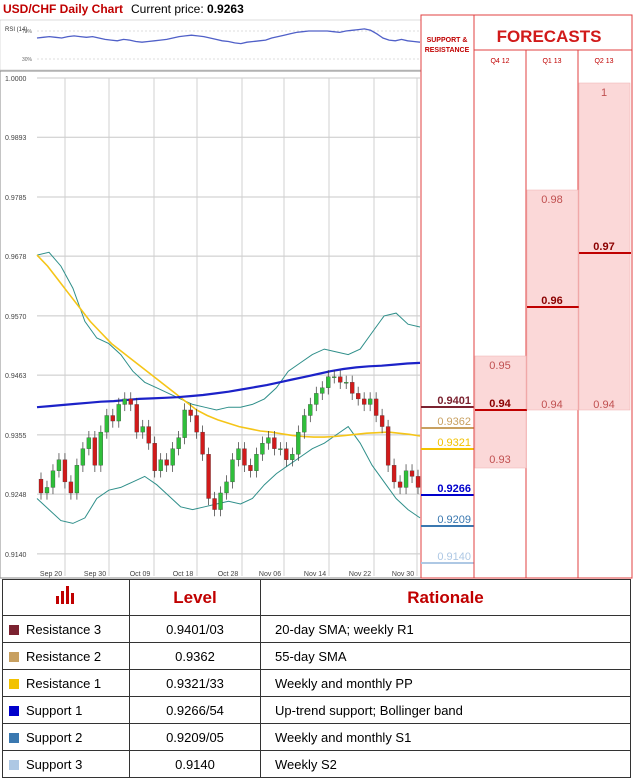 This screenshot has height=782, width=638. I want to click on level-name: Support 1, so click(66, 710).